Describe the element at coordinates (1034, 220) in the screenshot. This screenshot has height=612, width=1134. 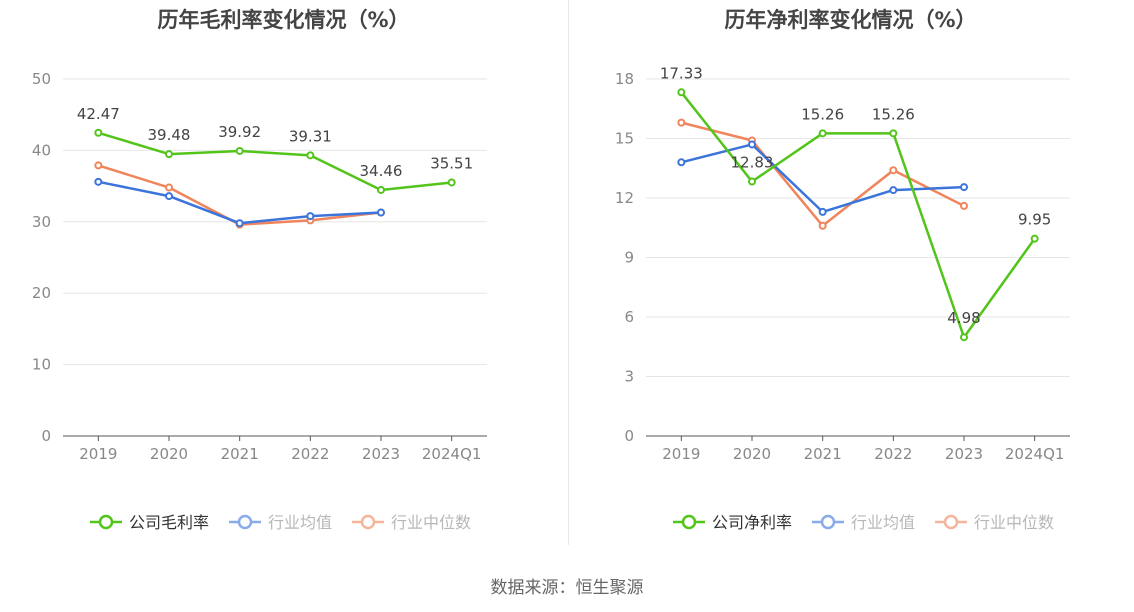
I see `data-label: 9.95` at that location.